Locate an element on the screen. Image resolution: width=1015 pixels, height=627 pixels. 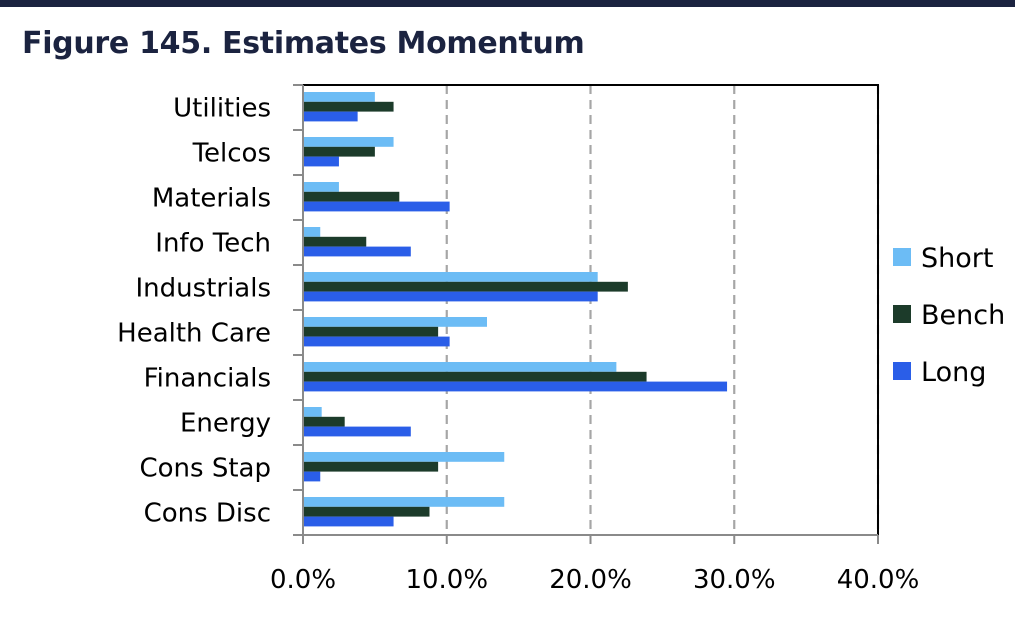
bar-bench-utilities is located at coordinates (348, 106).